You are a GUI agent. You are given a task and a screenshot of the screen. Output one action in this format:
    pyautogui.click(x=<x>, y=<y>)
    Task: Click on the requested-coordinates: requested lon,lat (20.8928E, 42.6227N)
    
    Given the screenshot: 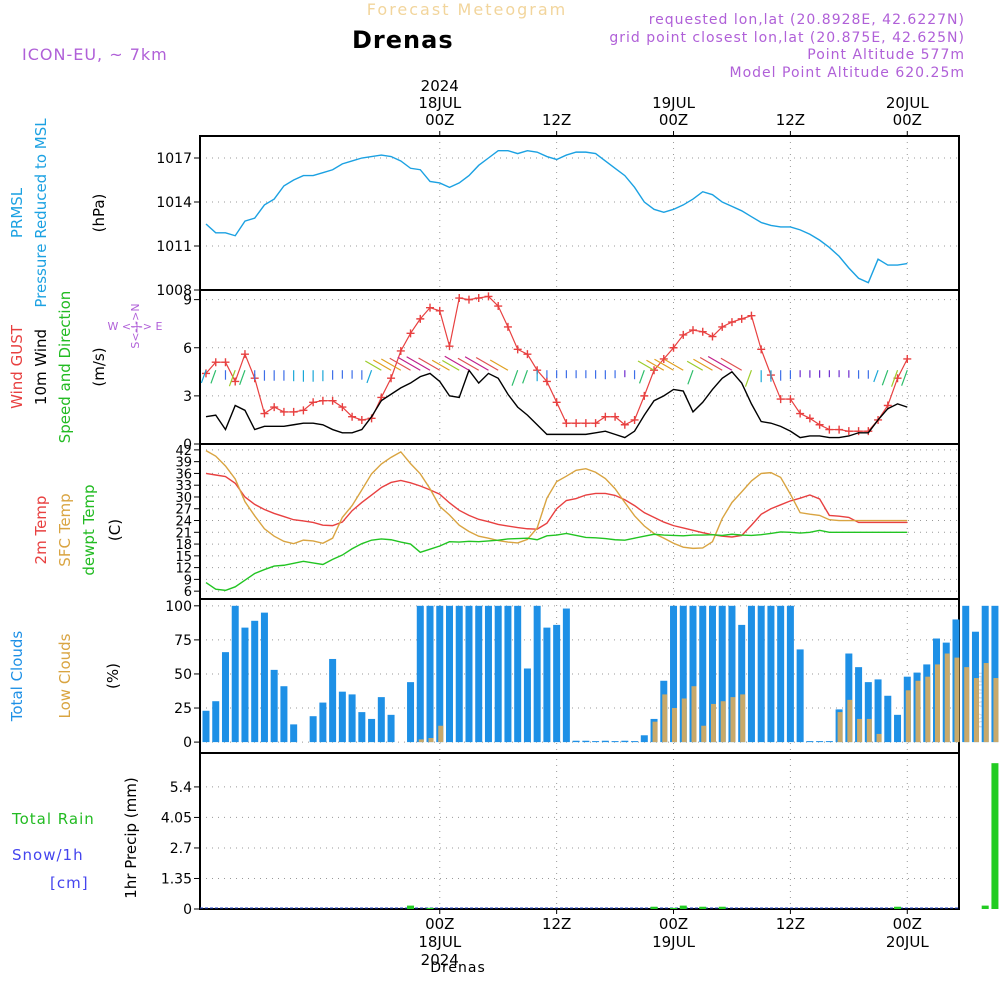 What is the action you would take?
    pyautogui.click(x=807, y=20)
    